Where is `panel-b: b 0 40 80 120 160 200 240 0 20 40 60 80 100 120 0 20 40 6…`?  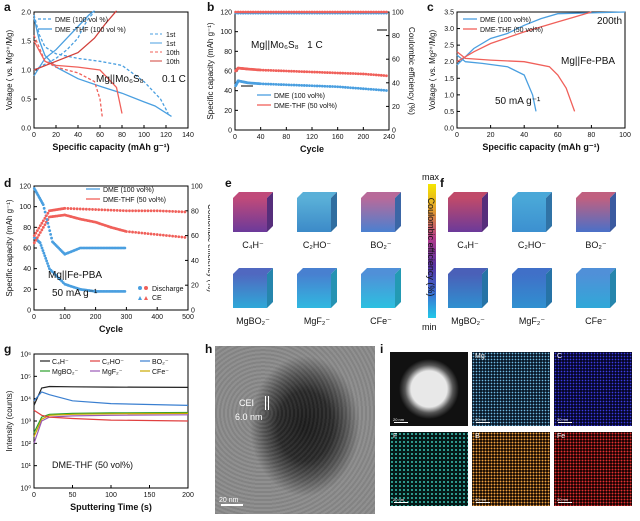 panel-b: b 0 40 80 120 160 200 240 0 20 40 60 80 100 120 0 20 40 6… is located at coordinates (315, 84).